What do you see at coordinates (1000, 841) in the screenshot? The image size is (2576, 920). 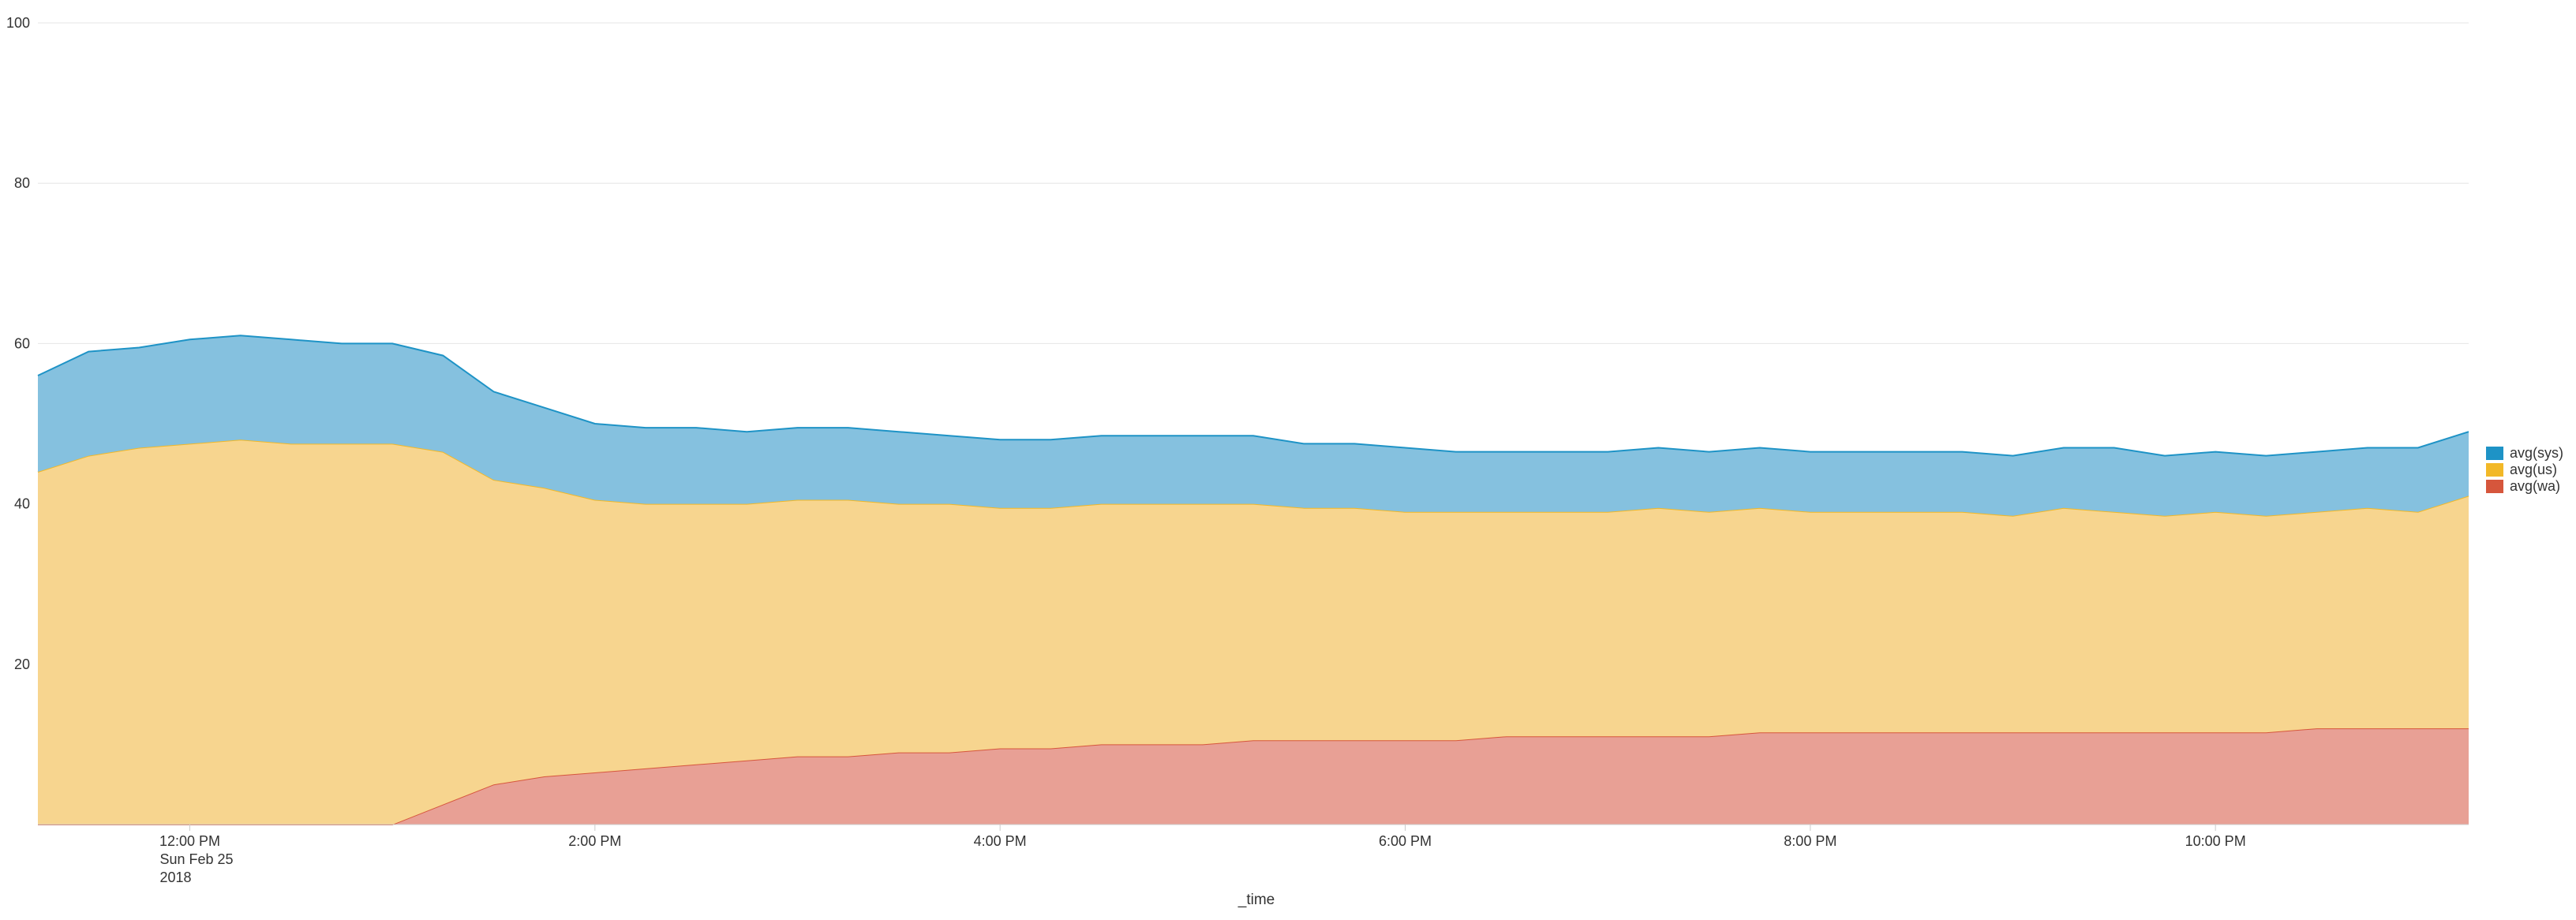 I see `x-tick-label: 4:00 PM` at bounding box center [1000, 841].